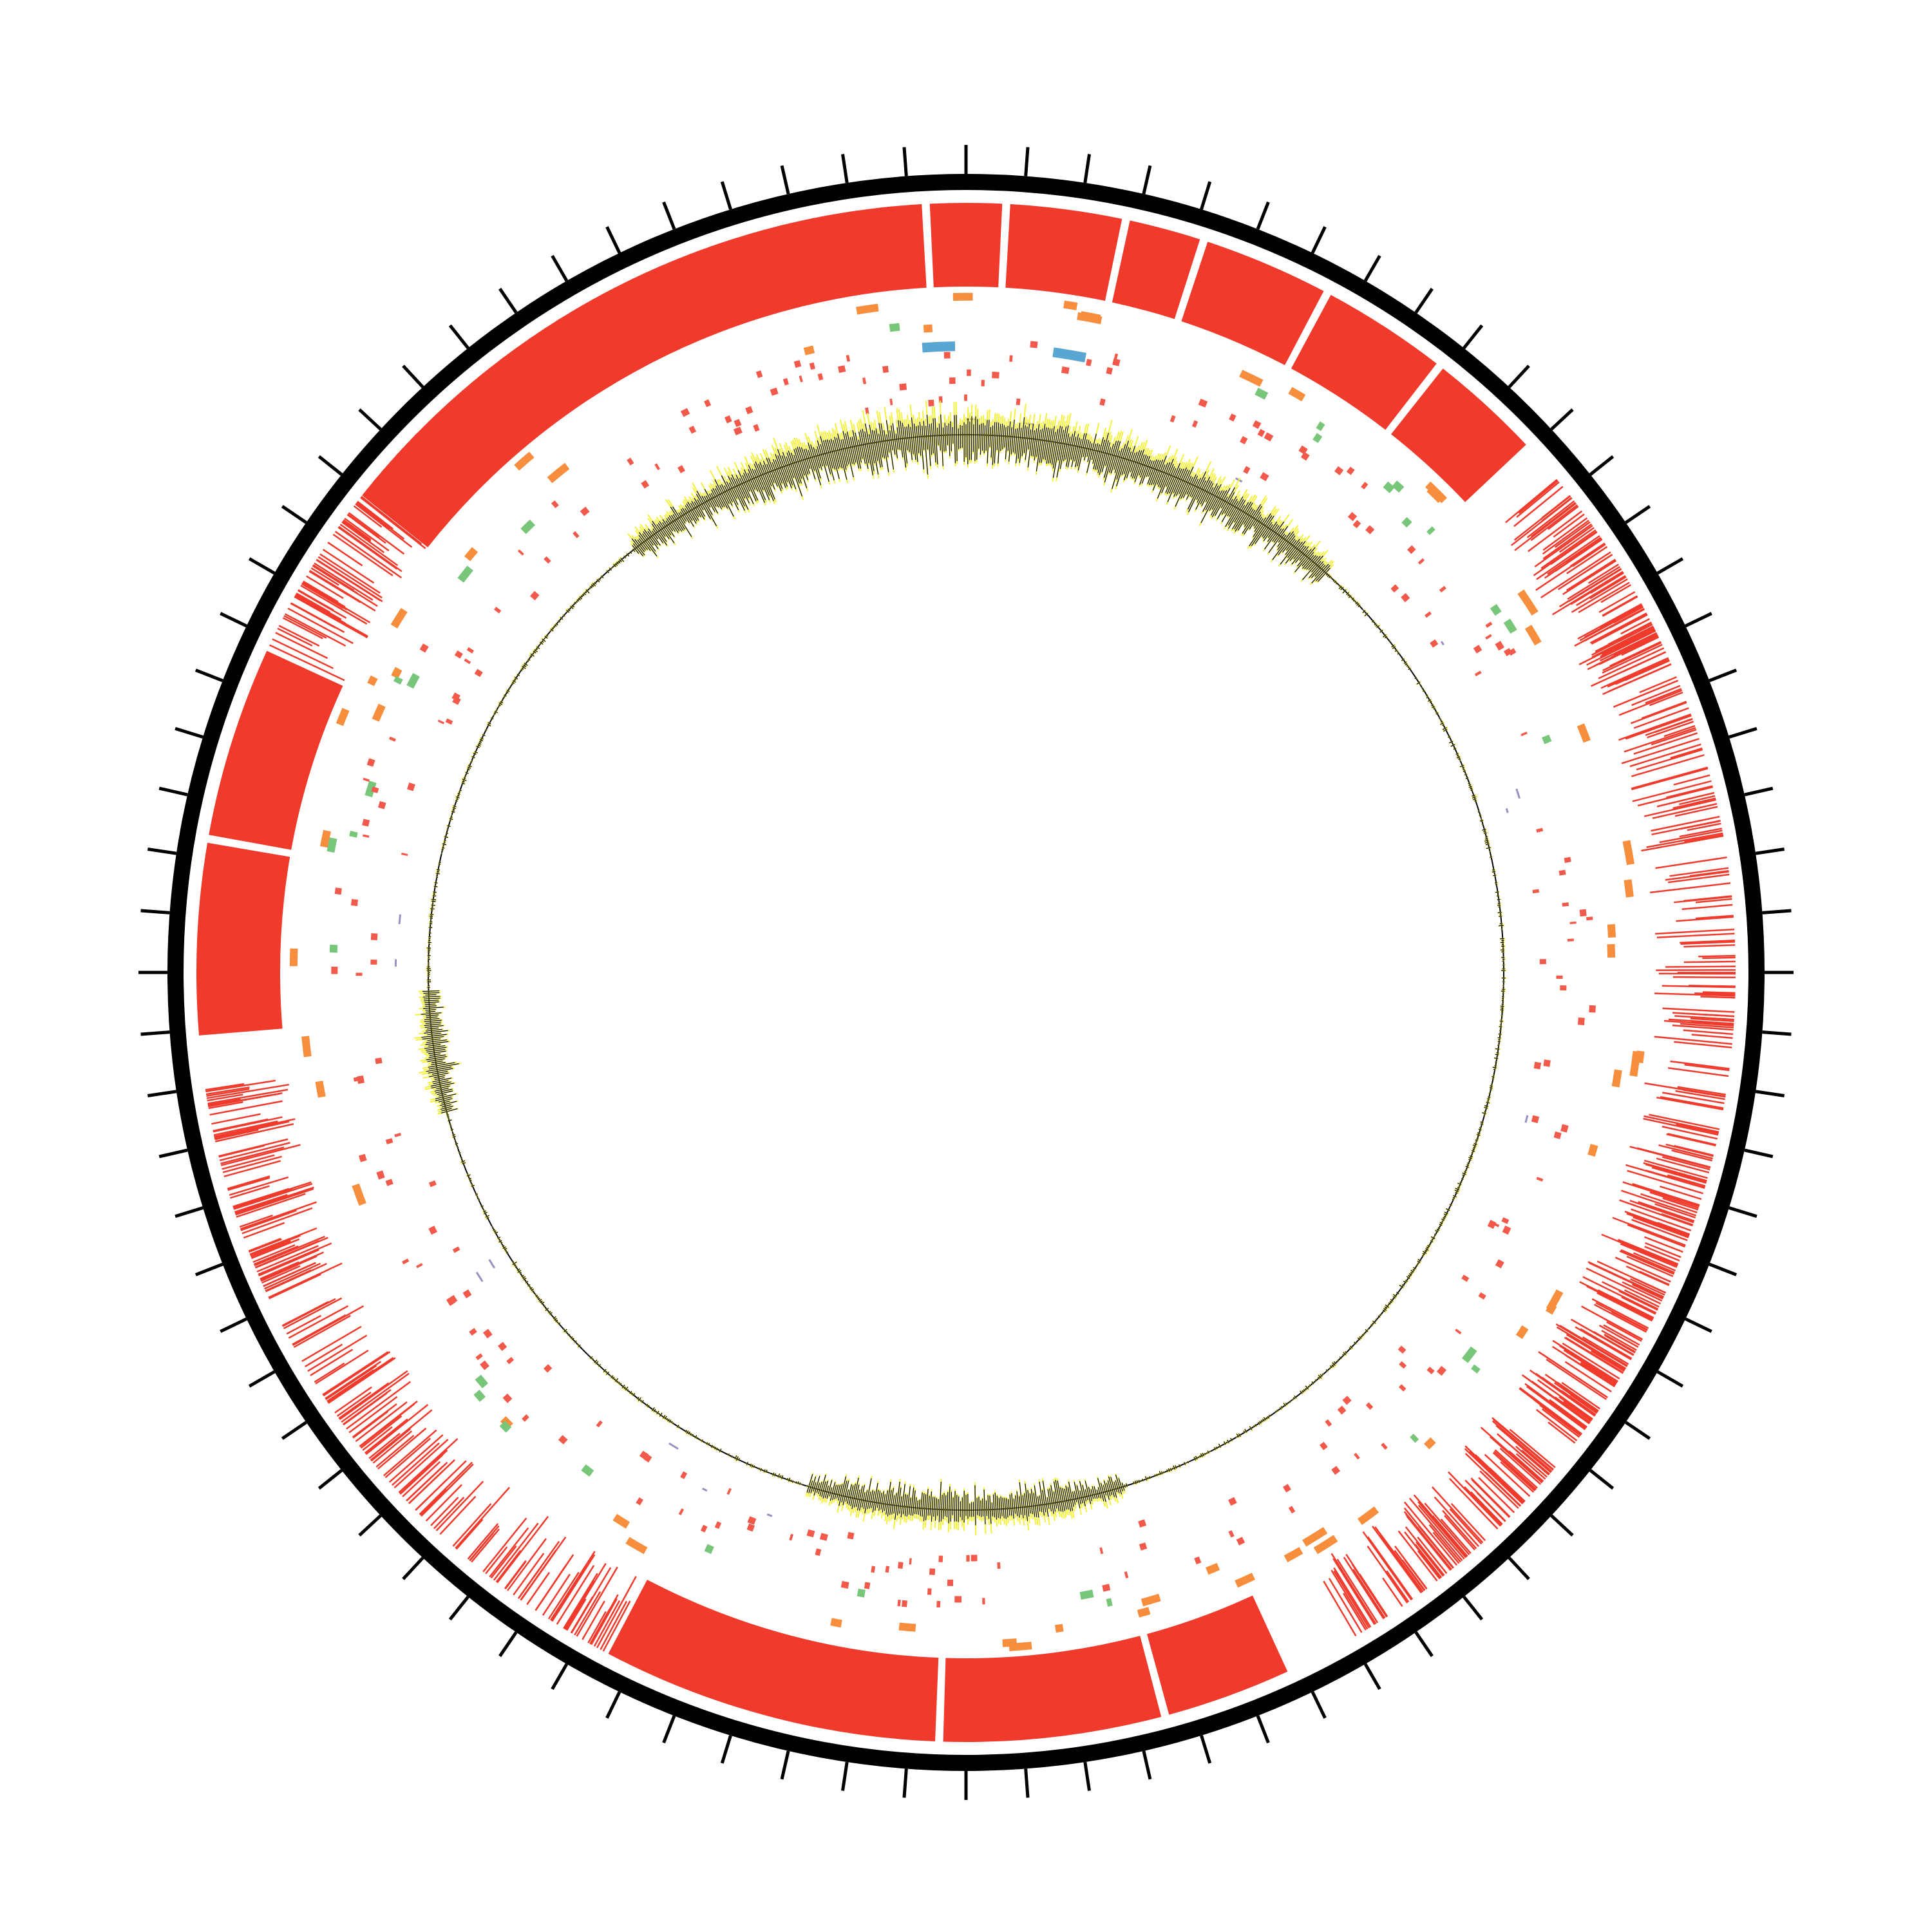 The height and width of the screenshot is (1932, 1932). What do you see at coordinates (1555, 1300) in the screenshot?
I see `orange-feature` at bounding box center [1555, 1300].